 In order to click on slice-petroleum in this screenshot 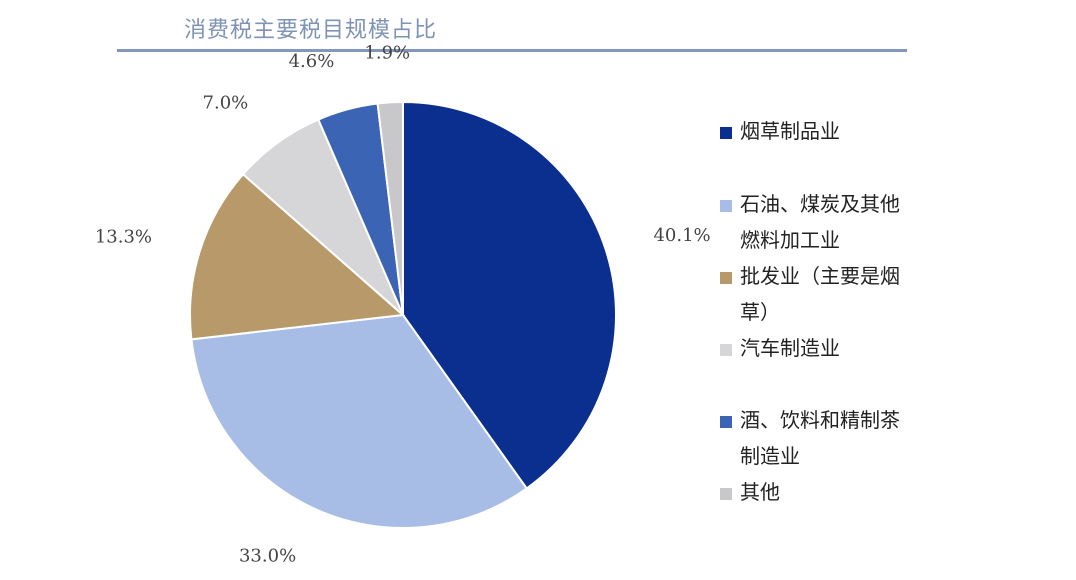, I will do `click(359, 421)`.